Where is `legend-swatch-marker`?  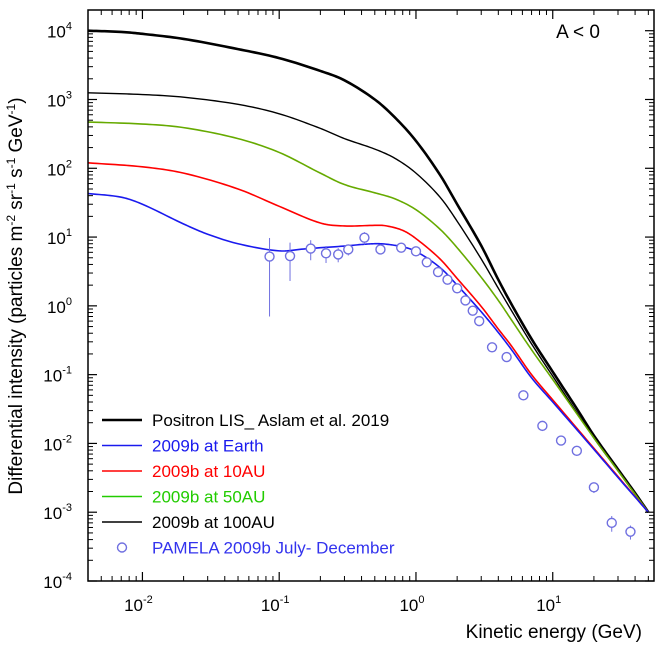
legend-swatch-marker is located at coordinates (122, 547).